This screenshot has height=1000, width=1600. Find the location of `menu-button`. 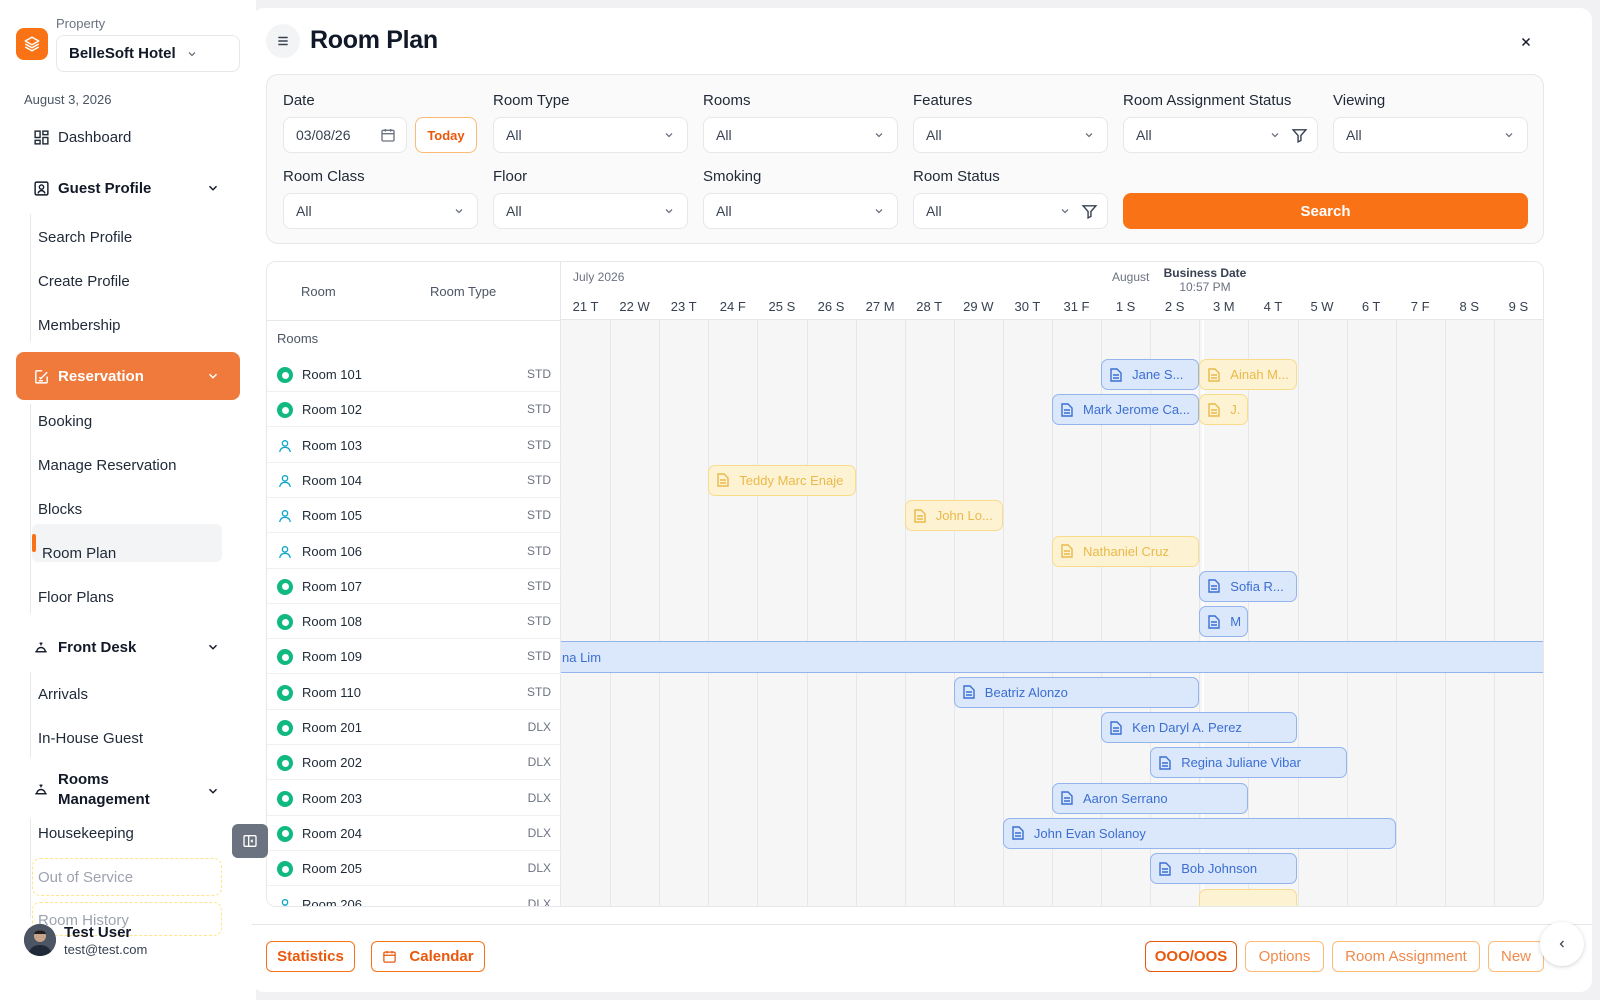

menu-button is located at coordinates (283, 41).